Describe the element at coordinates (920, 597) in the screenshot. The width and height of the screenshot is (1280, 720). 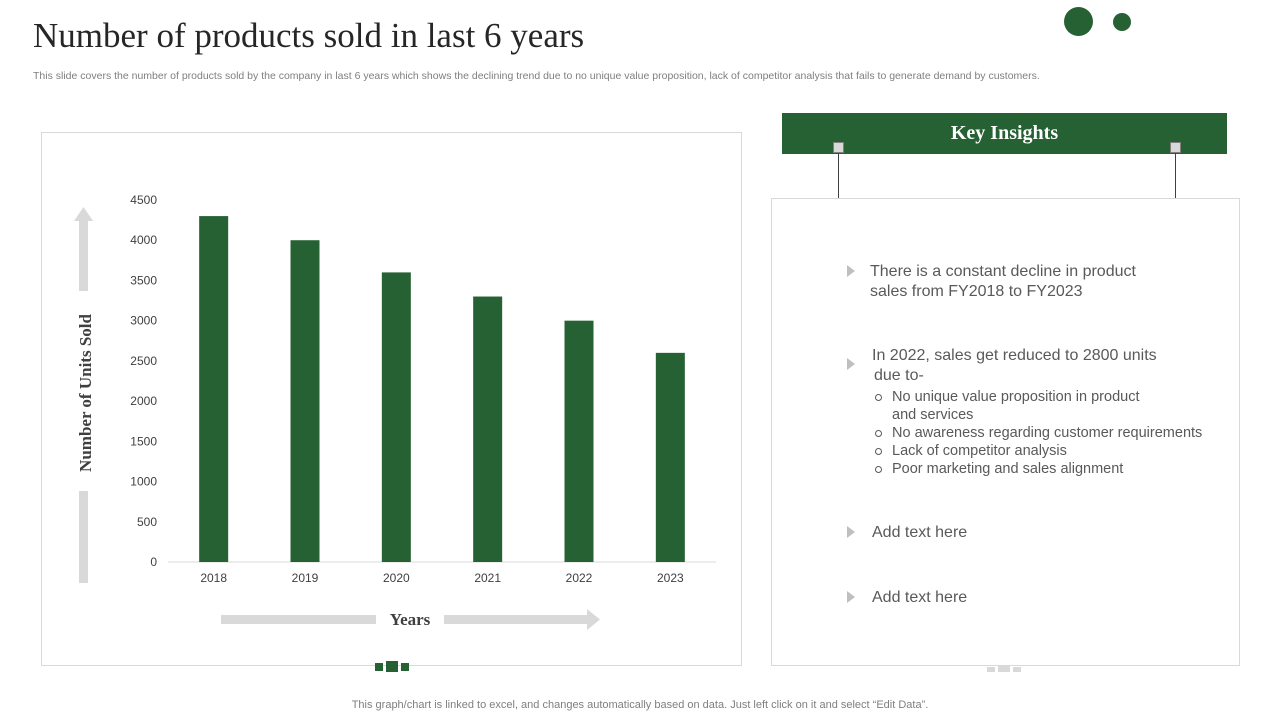
I see `insight-item-4: Add text here` at that location.